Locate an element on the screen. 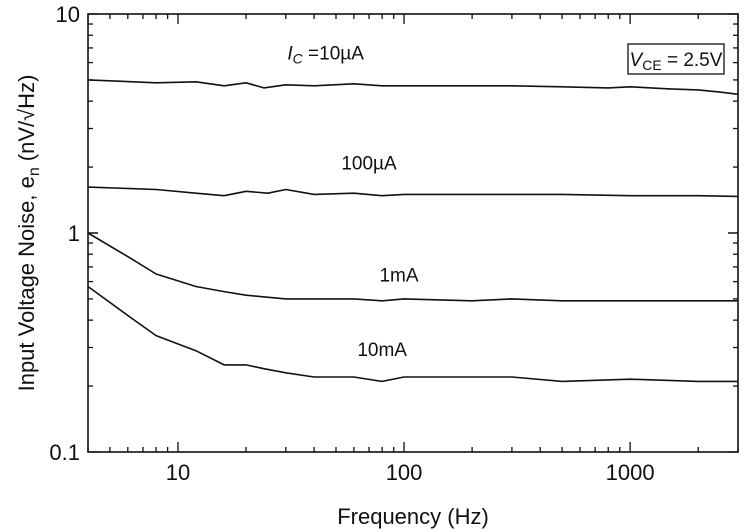 Image resolution: width=753 pixels, height=532 pixels. y-axis-title: Input Voltage Noise, en (nV/√Hz) is located at coordinates (28, 233).